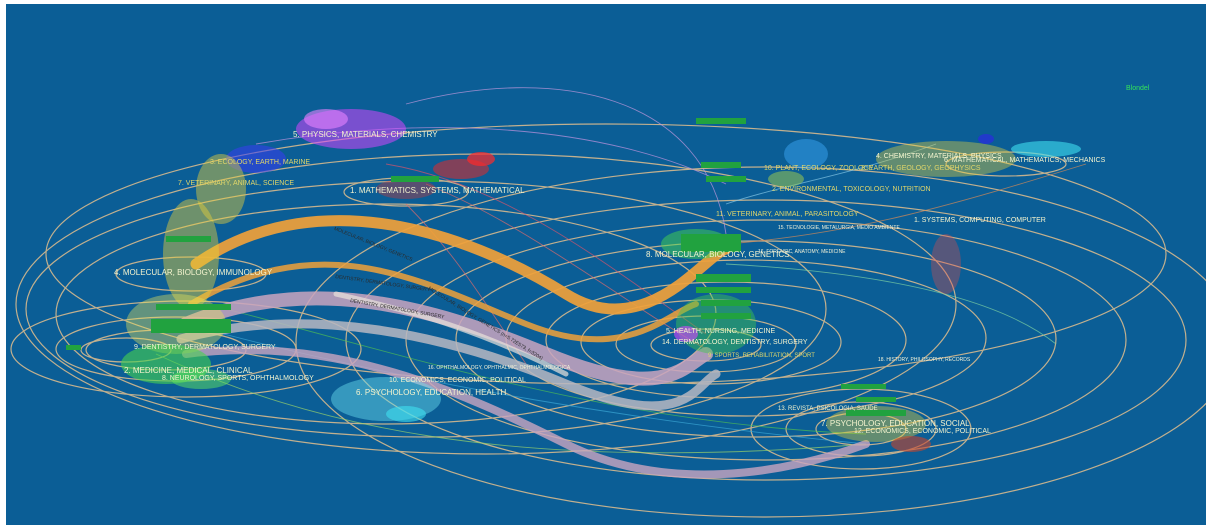  What do you see at coordinates (939, 156) in the screenshot?
I see `node-label: 4. CHEMISTRY, MATERIALS, PHYSICS` at bounding box center [939, 156].